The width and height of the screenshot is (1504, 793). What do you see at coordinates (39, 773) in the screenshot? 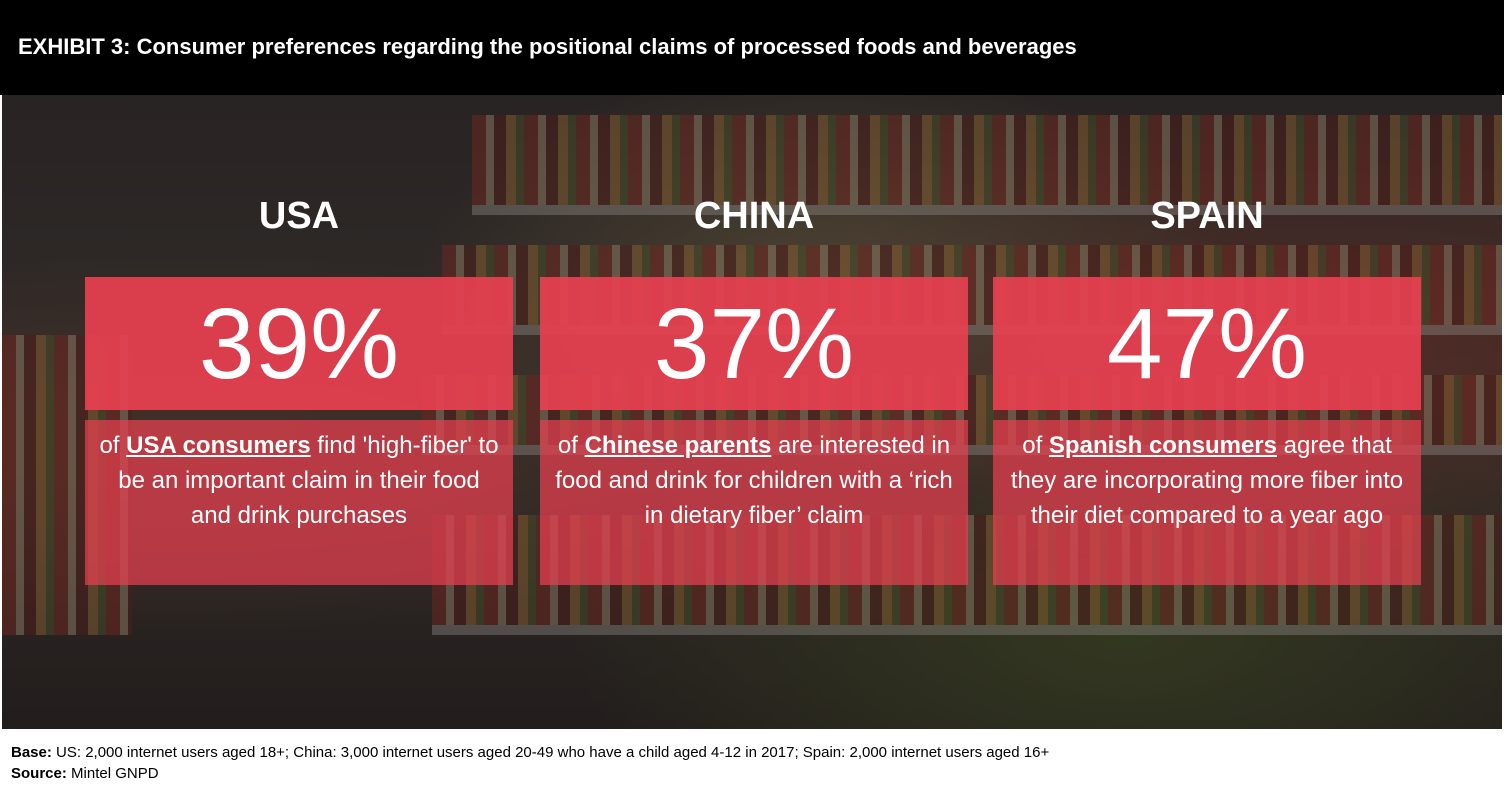
I see `source-label: Source:` at bounding box center [39, 773].